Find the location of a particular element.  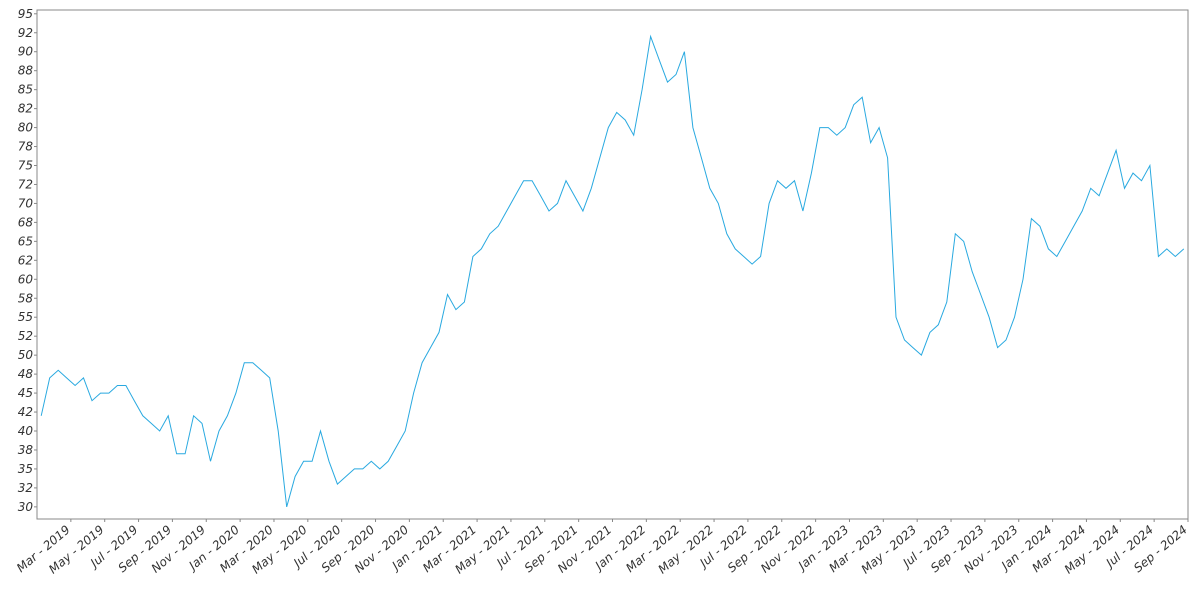

y-tick-label: 60 is located at coordinates (26, 279).